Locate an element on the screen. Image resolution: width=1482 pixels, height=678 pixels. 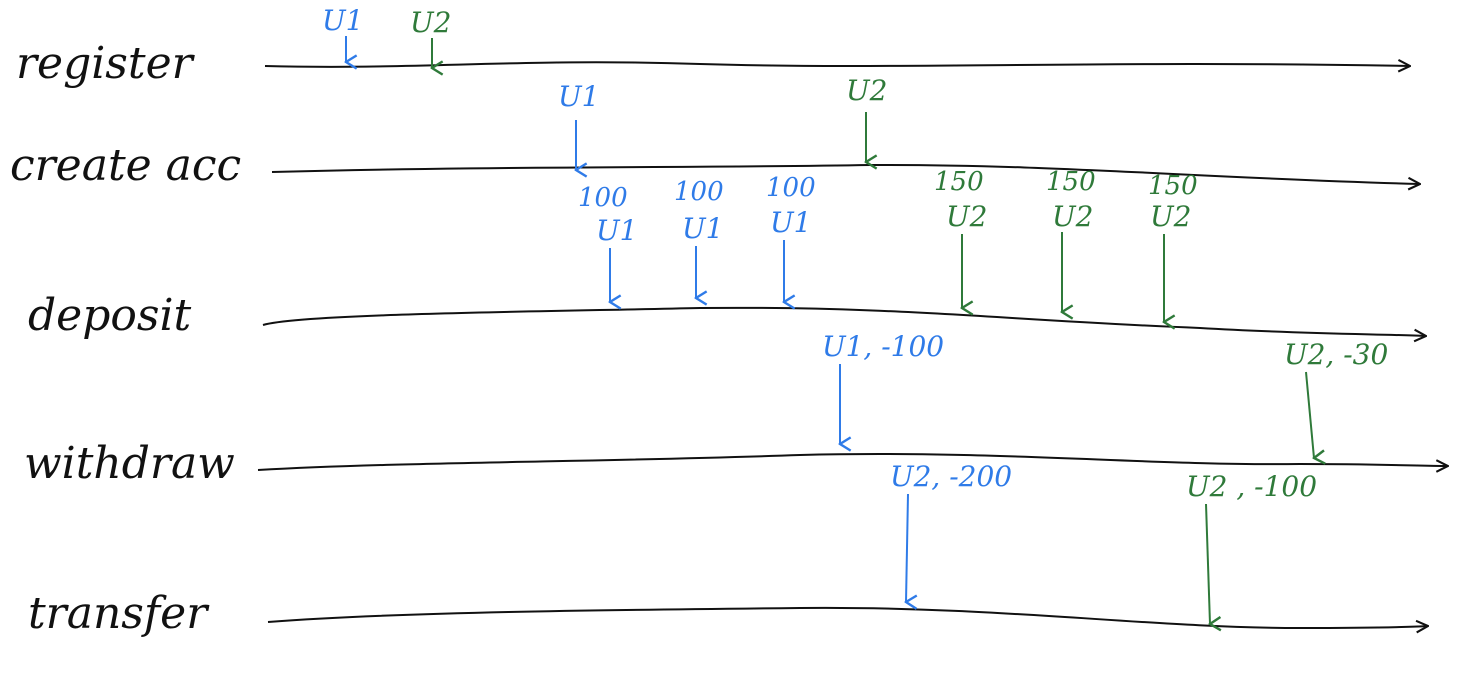
event-label-register-u2: U2 is located at coordinates (430, 22).